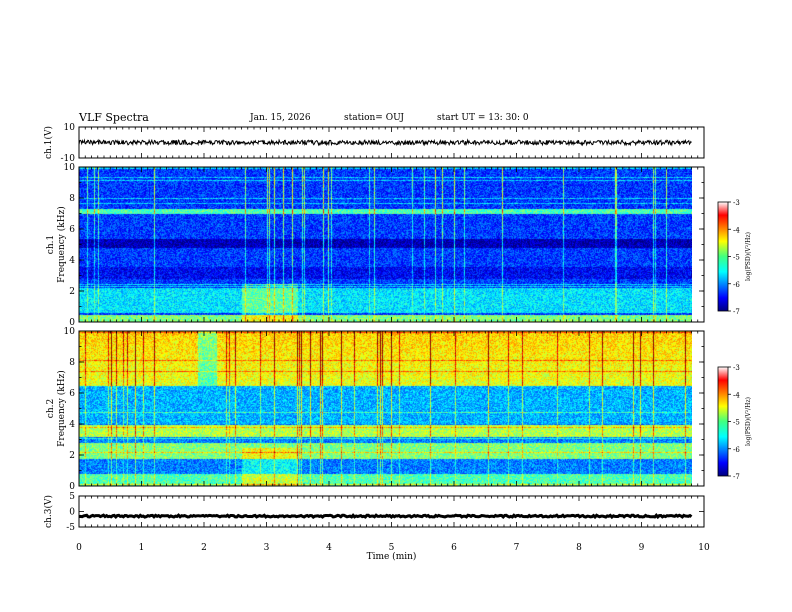 The height and width of the screenshot is (612, 792). What do you see at coordinates (70, 332) in the screenshot?
I see `ch2-spectrogram-ytick-label: 10` at bounding box center [70, 332].